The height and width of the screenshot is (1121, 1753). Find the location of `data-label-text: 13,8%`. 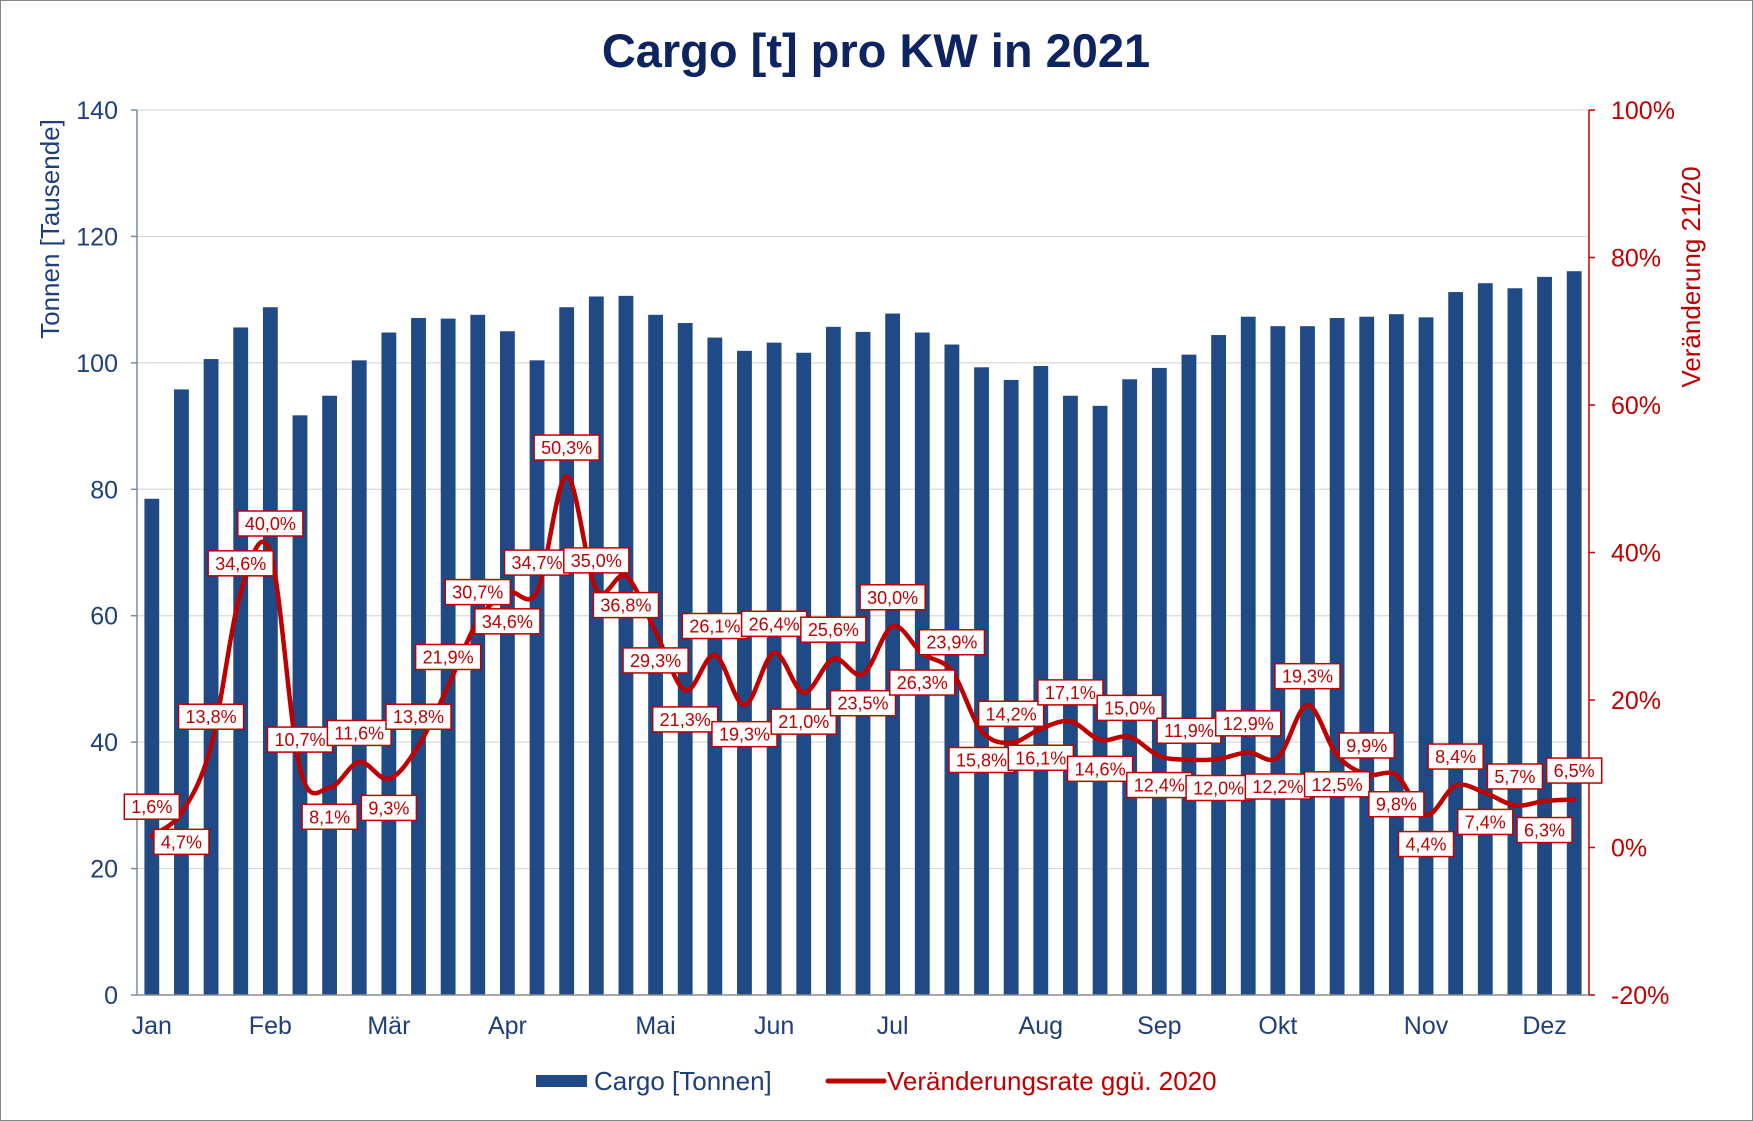

data-label-text: 13,8% is located at coordinates (211, 717).